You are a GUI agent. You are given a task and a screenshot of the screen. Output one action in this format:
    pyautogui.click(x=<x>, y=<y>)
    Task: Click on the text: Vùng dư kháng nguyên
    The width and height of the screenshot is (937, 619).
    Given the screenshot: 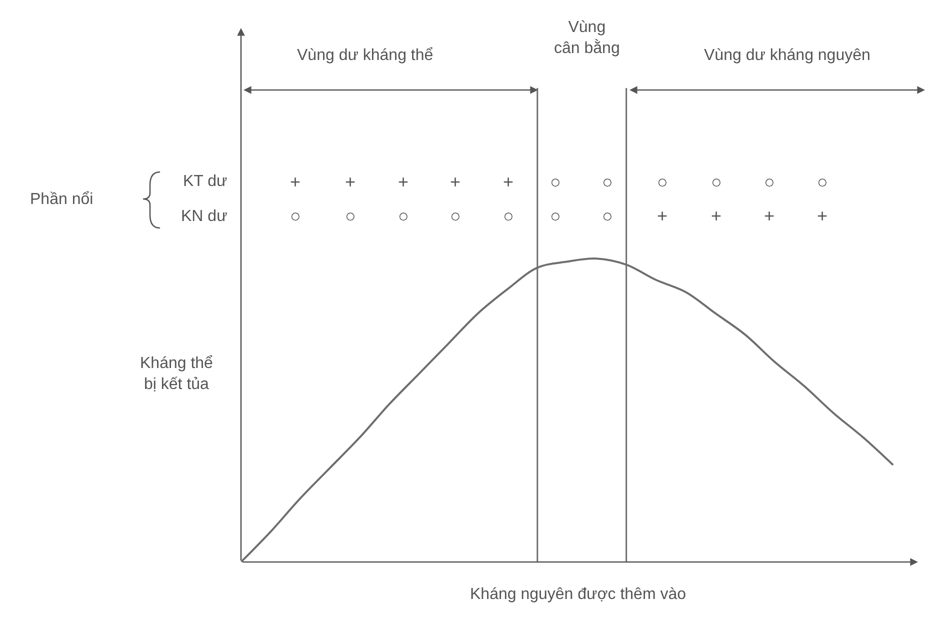 What is the action you would take?
    pyautogui.click(x=787, y=55)
    